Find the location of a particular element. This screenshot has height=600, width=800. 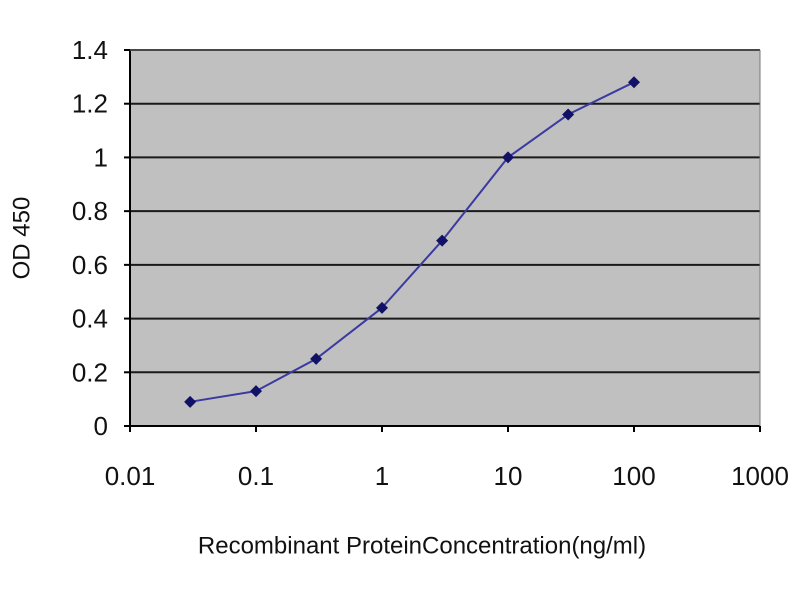

x-tick-label: 0.01 is located at coordinates (130, 476).